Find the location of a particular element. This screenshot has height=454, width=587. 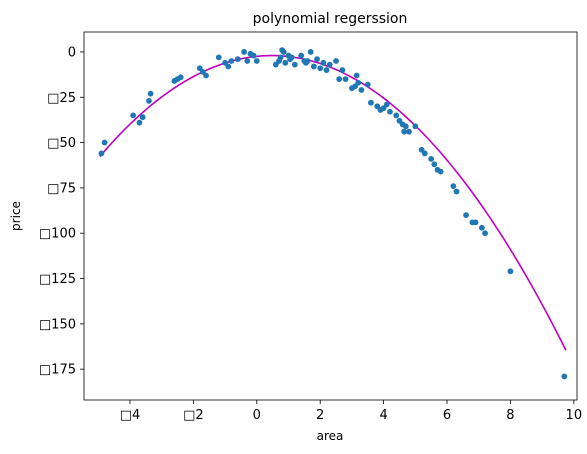

y-tick-label: □175 is located at coordinates (57, 370).